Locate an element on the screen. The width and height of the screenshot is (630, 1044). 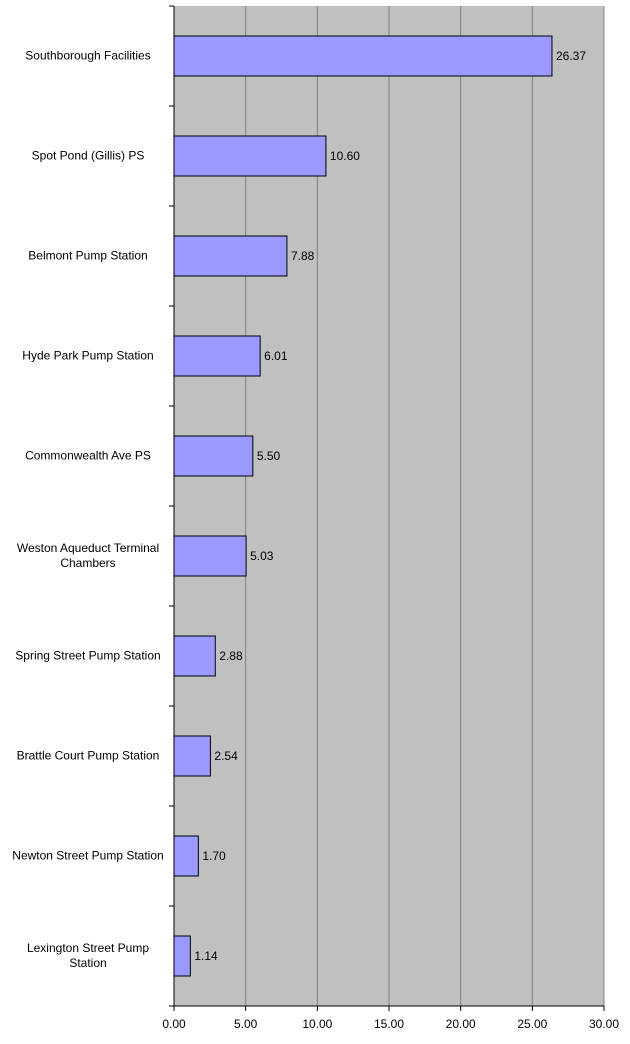
category-label: Spring Street Pump Station is located at coordinates (88, 655).